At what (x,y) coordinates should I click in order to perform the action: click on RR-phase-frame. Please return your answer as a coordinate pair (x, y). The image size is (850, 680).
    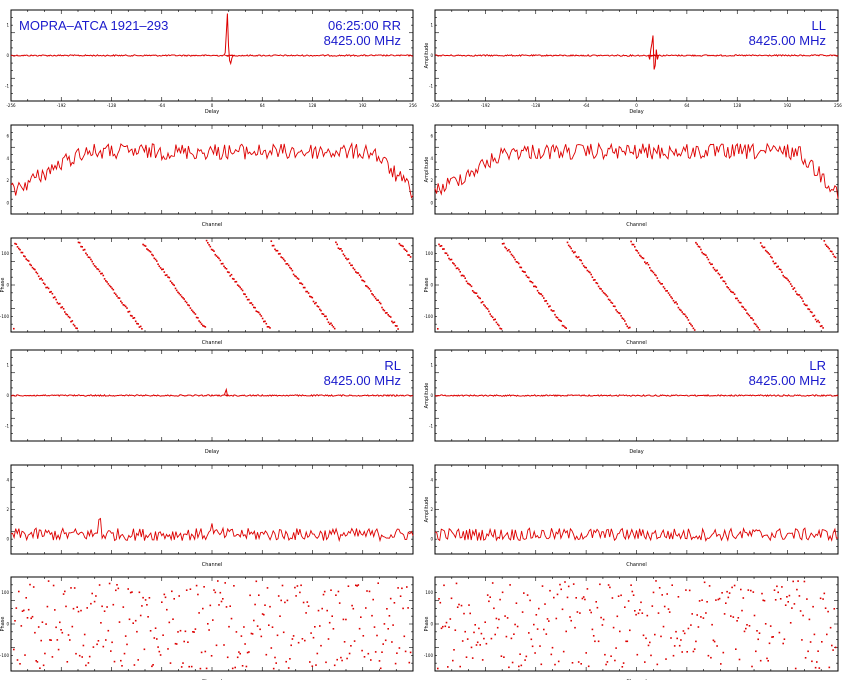
    Looking at the image, I should click on (212, 285).